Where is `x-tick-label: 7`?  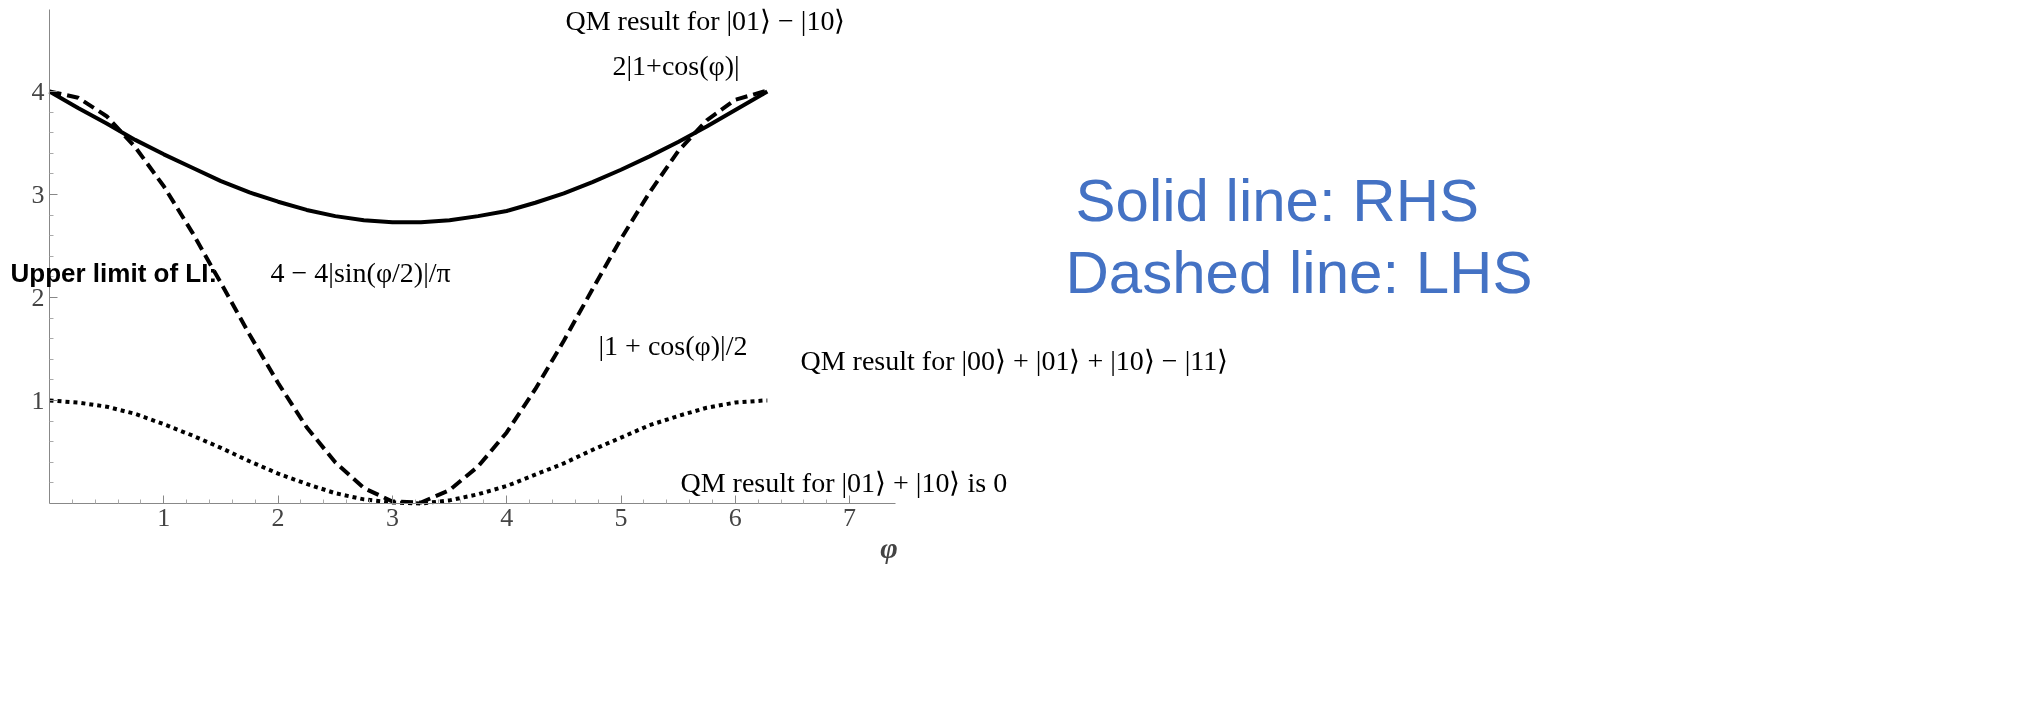 x-tick-label: 7 is located at coordinates (850, 517).